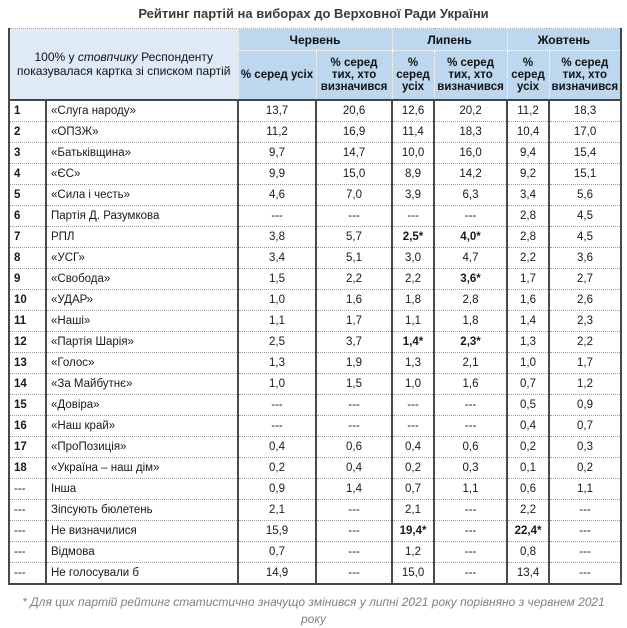 The height and width of the screenshot is (628, 627). Describe the element at coordinates (277, 342) in the screenshot. I see `value-cell: 2,5` at that location.